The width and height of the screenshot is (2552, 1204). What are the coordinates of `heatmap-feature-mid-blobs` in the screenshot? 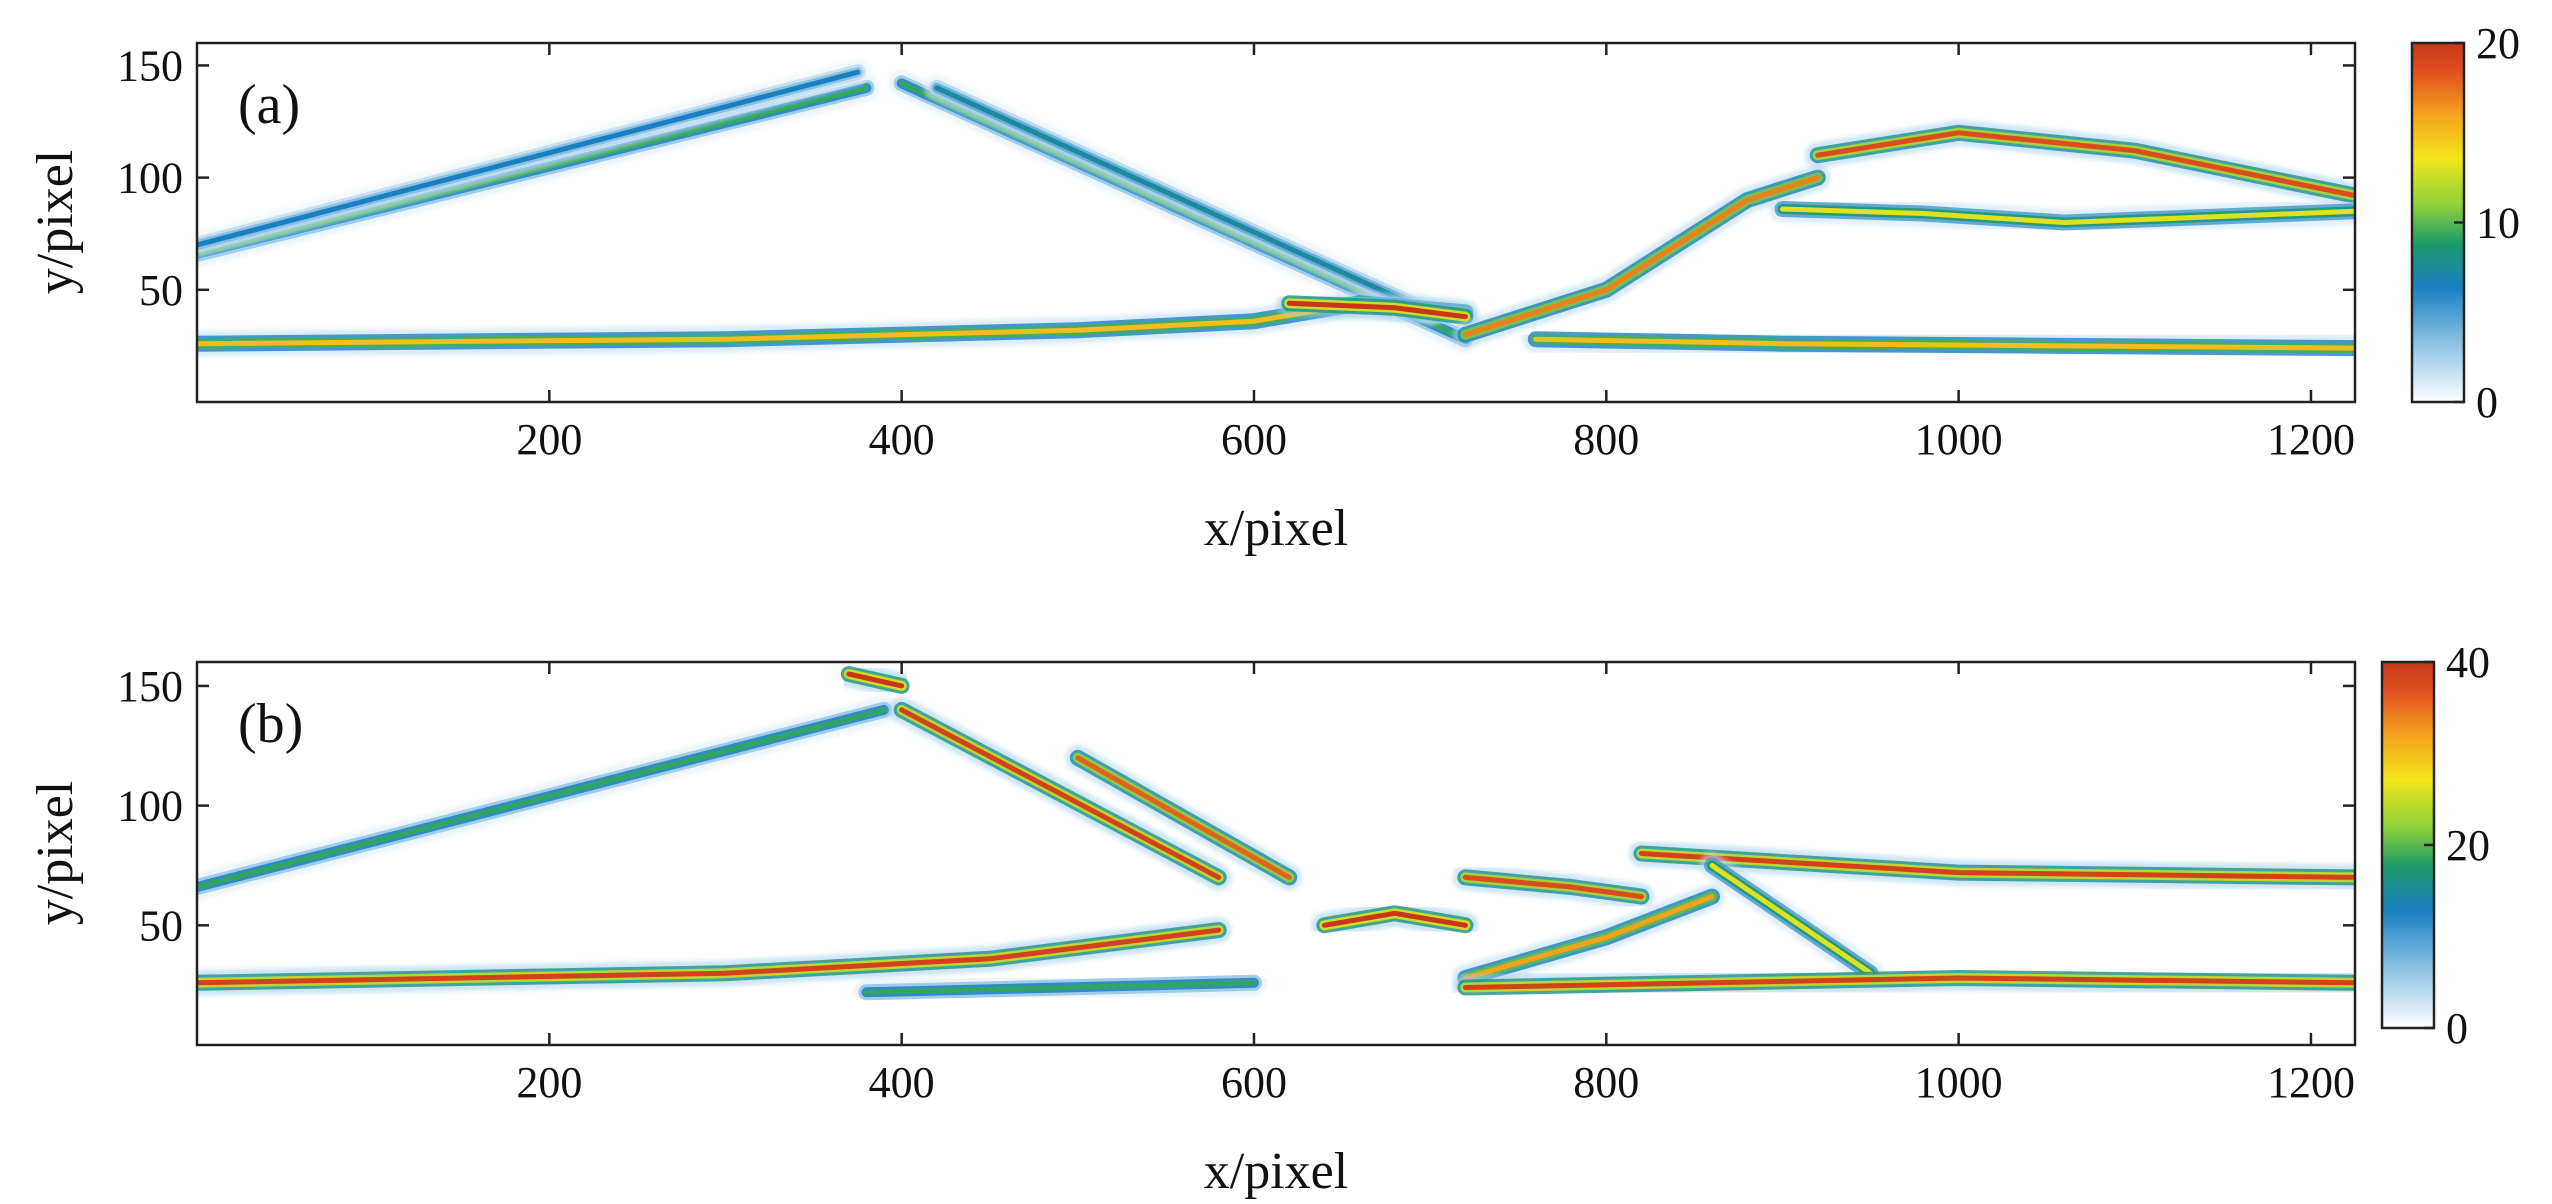 It's located at (1553, 887).